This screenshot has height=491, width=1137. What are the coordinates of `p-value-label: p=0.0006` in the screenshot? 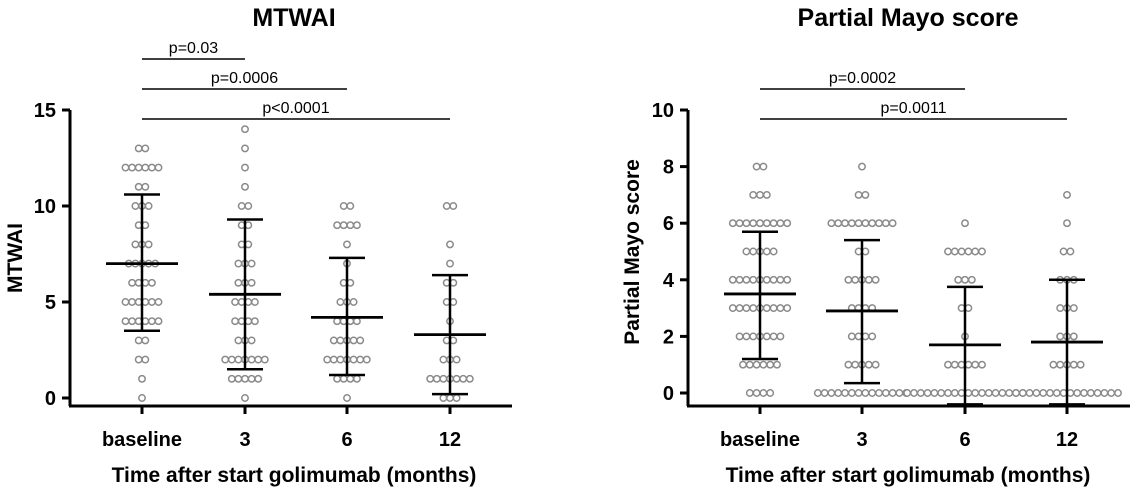 It's located at (244, 78).